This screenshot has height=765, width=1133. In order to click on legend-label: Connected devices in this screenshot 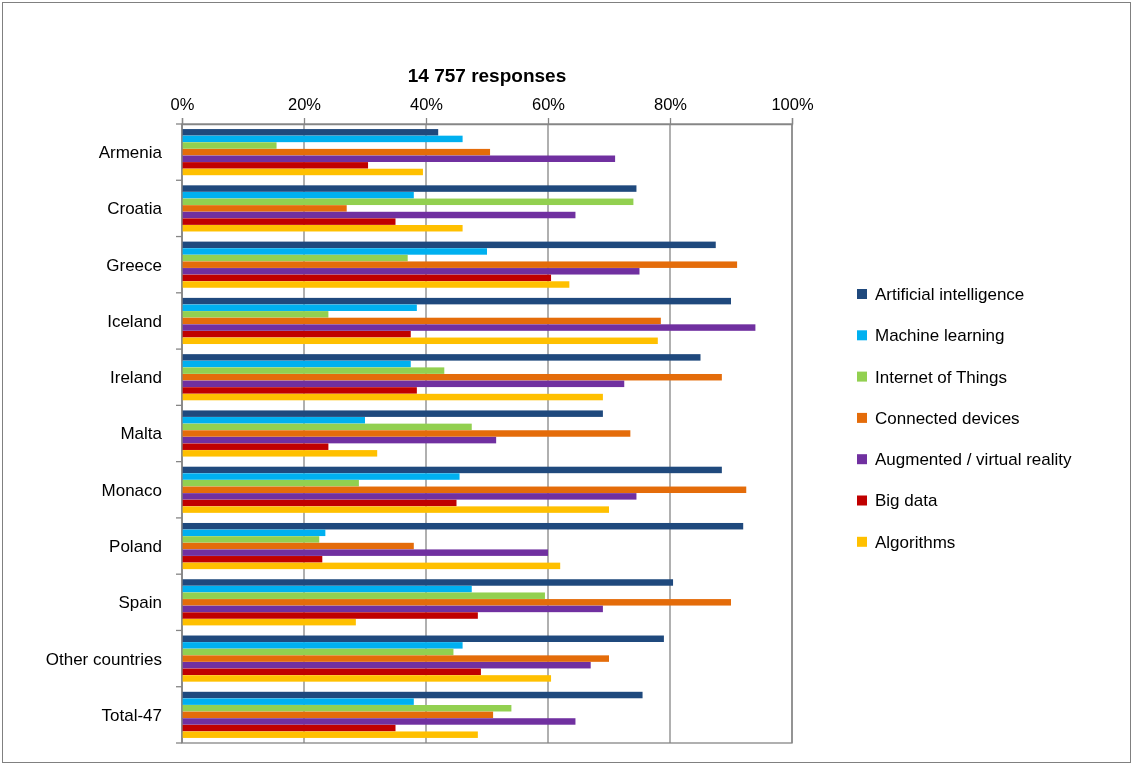, I will do `click(947, 418)`.